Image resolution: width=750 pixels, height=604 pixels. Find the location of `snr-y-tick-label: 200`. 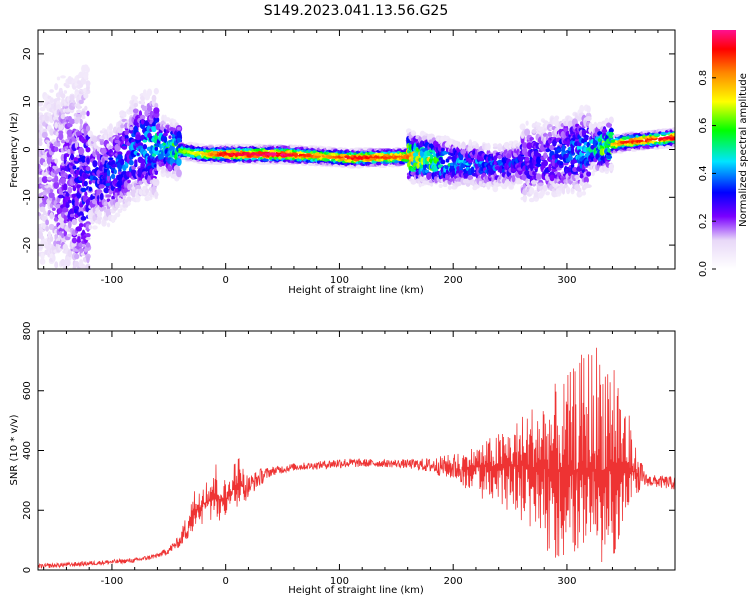

snr-y-tick-label: 200 is located at coordinates (27, 510).